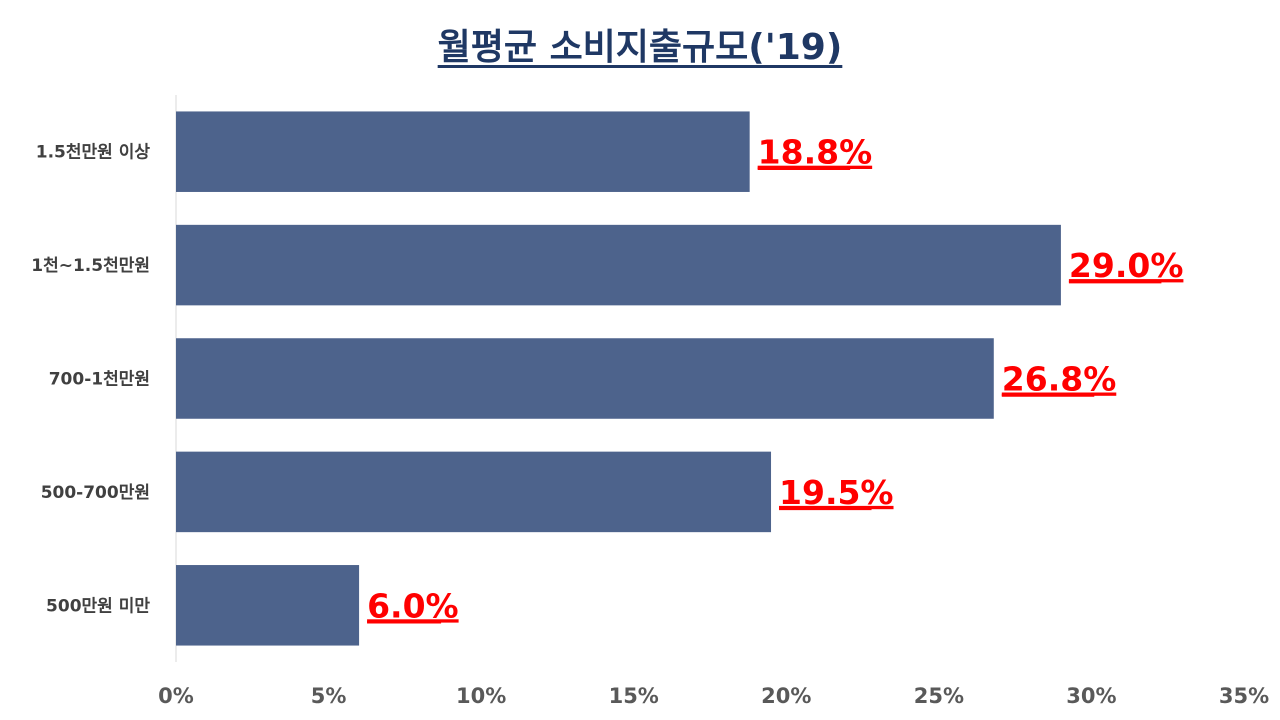 This screenshot has width=1280, height=720. Describe the element at coordinates (413, 605) in the screenshot. I see `data-label: 6.0%` at that location.